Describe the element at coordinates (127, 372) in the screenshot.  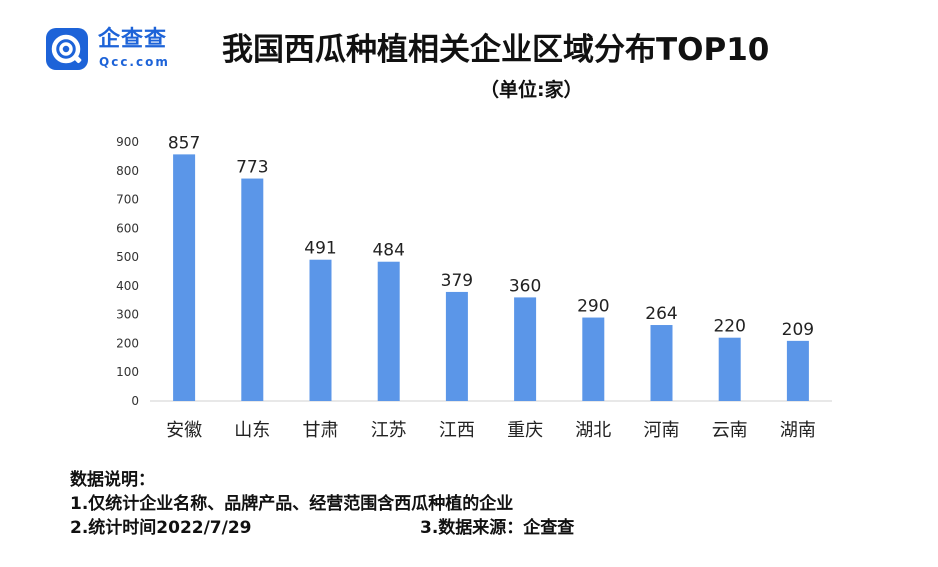
I see `y-tick-label: 100` at that location.